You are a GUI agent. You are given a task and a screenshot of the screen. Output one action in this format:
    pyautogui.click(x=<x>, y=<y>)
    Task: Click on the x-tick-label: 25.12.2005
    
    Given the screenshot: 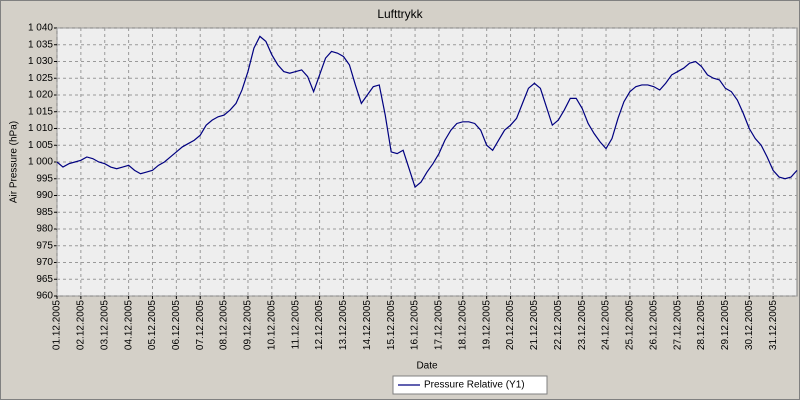 What is the action you would take?
    pyautogui.click(x=630, y=325)
    